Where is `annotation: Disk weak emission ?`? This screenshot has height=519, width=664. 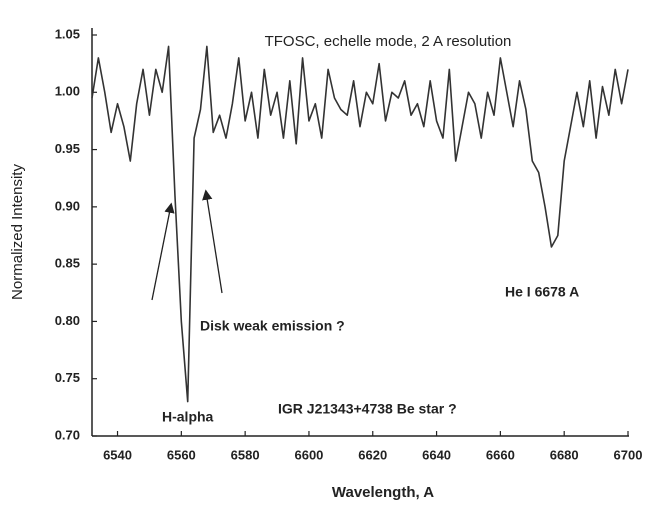
annotation: Disk weak emission ? is located at coordinates (272, 326).